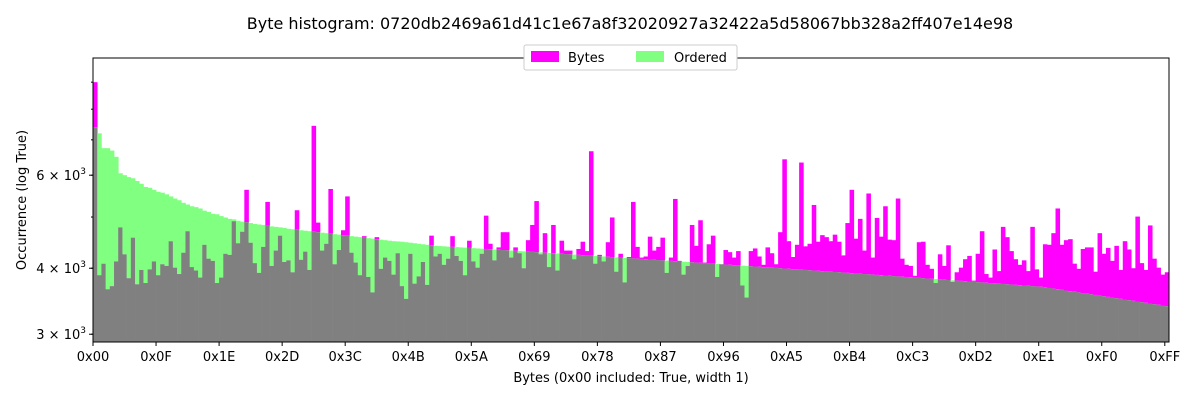 Image resolution: width=1200 pixels, height=400 pixels. I want to click on x-tick-label: 0xE1, so click(1038, 357).